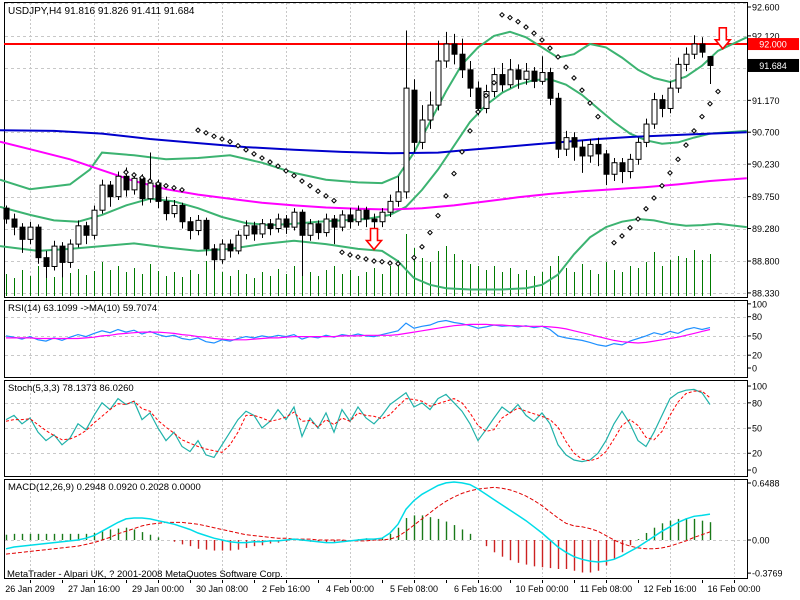  What do you see at coordinates (350, 589) in the screenshot?
I see `time-tick-label: 4 Feb 00:00` at bounding box center [350, 589].